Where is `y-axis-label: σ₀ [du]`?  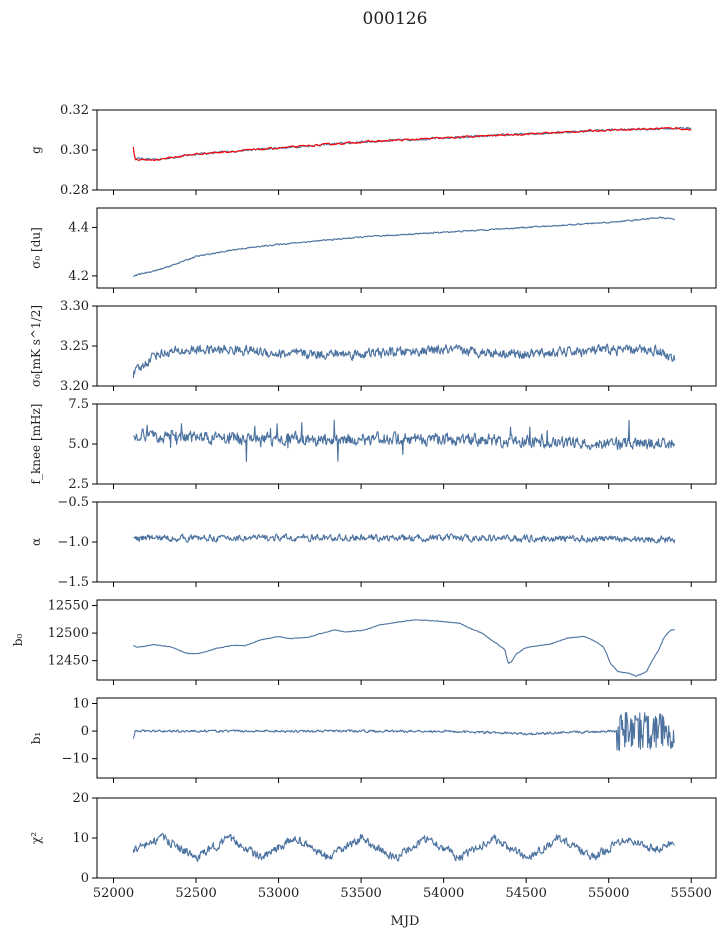 y-axis-label: σ₀ [du] is located at coordinates (36, 248).